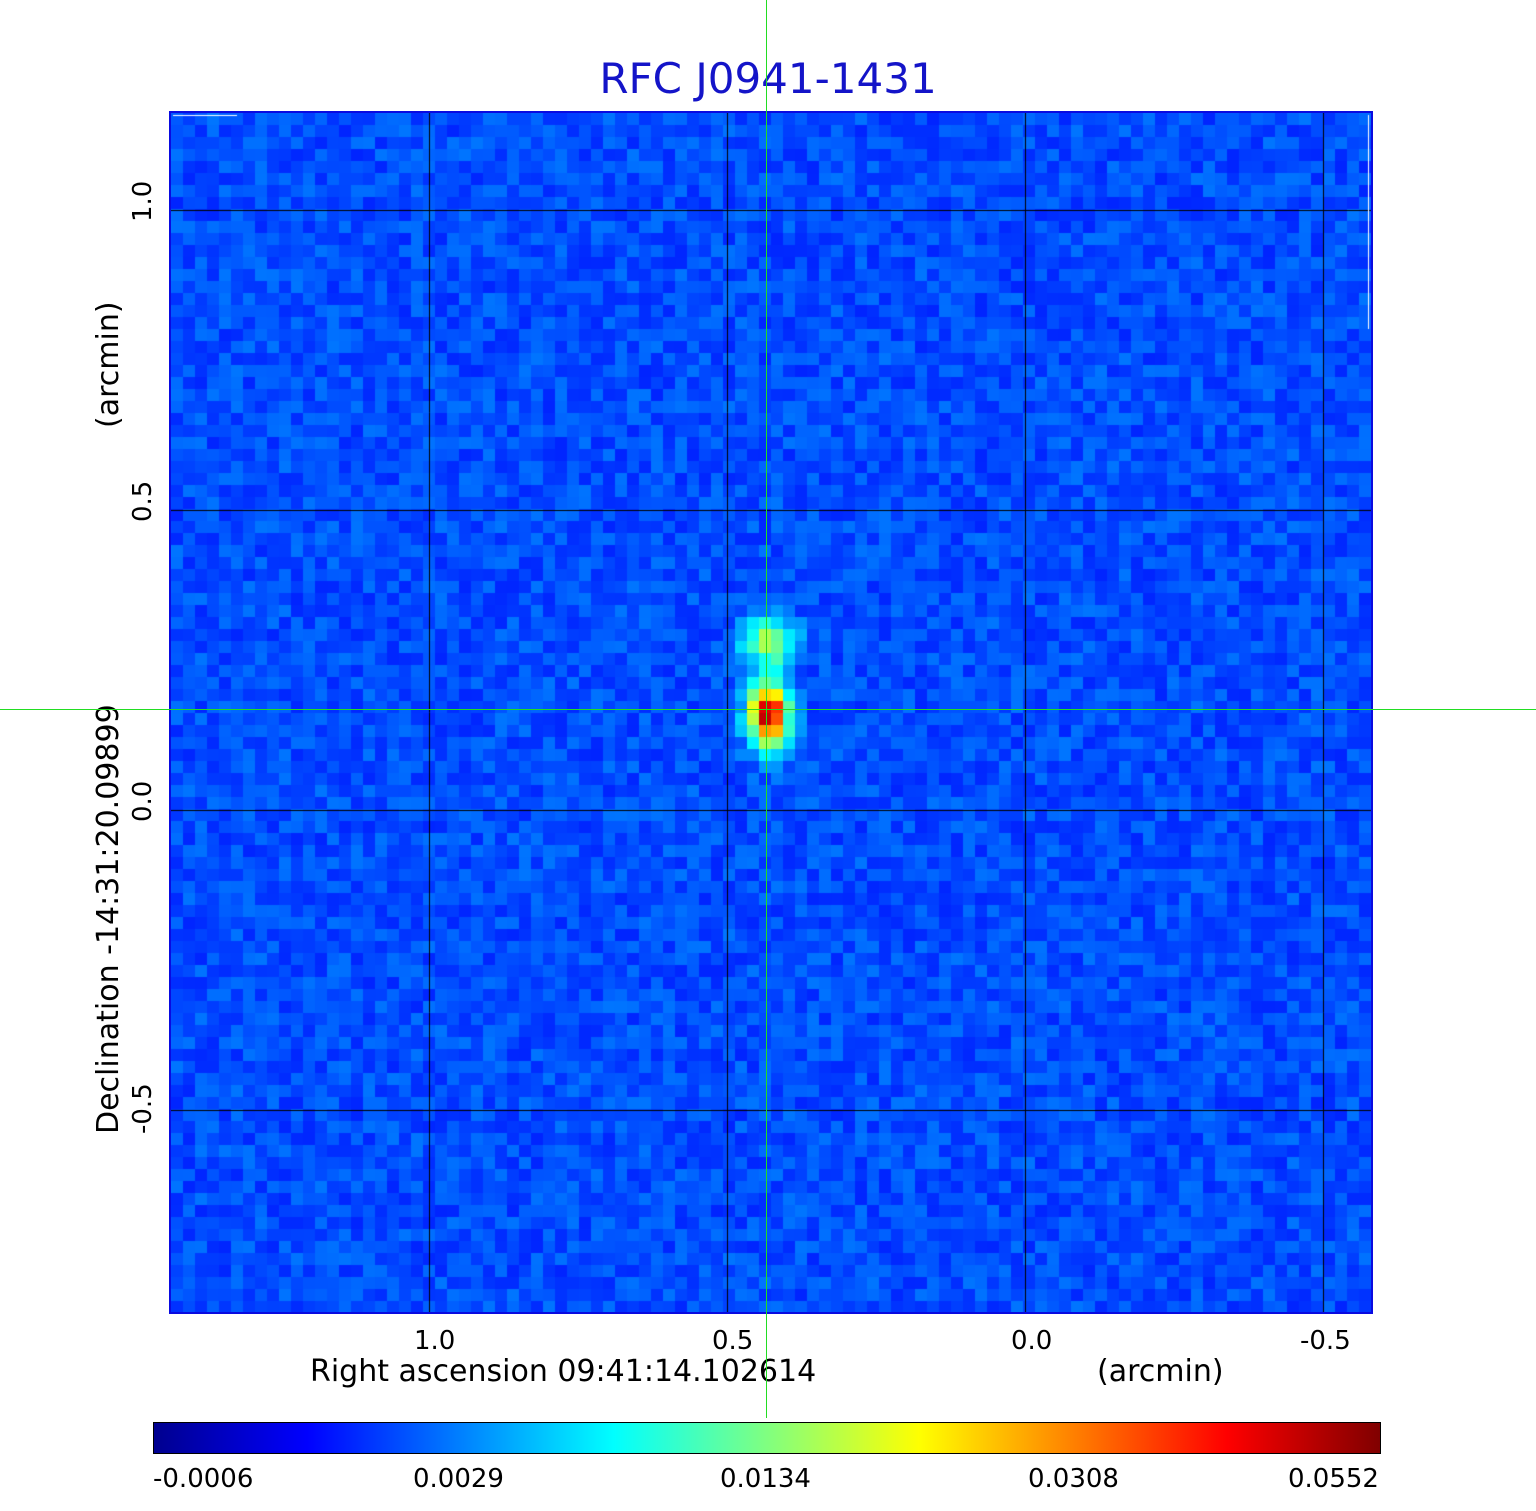 This screenshot has width=1536, height=1511. Describe the element at coordinates (765, 1479) in the screenshot. I see `colorbar-label-3: 0.0134` at that location.